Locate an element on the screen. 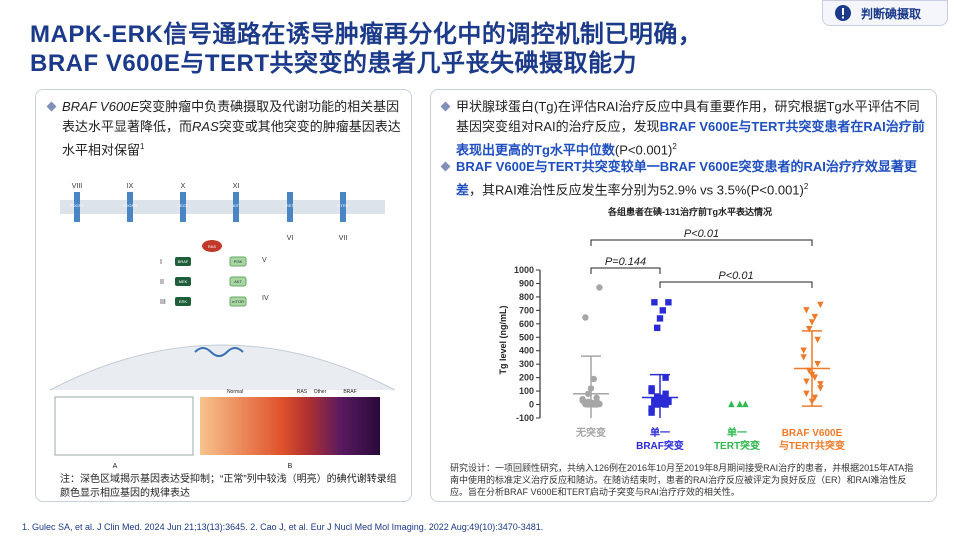 This screenshot has height=538, width=954. x-tick-label: 无突变 is located at coordinates (590, 432).